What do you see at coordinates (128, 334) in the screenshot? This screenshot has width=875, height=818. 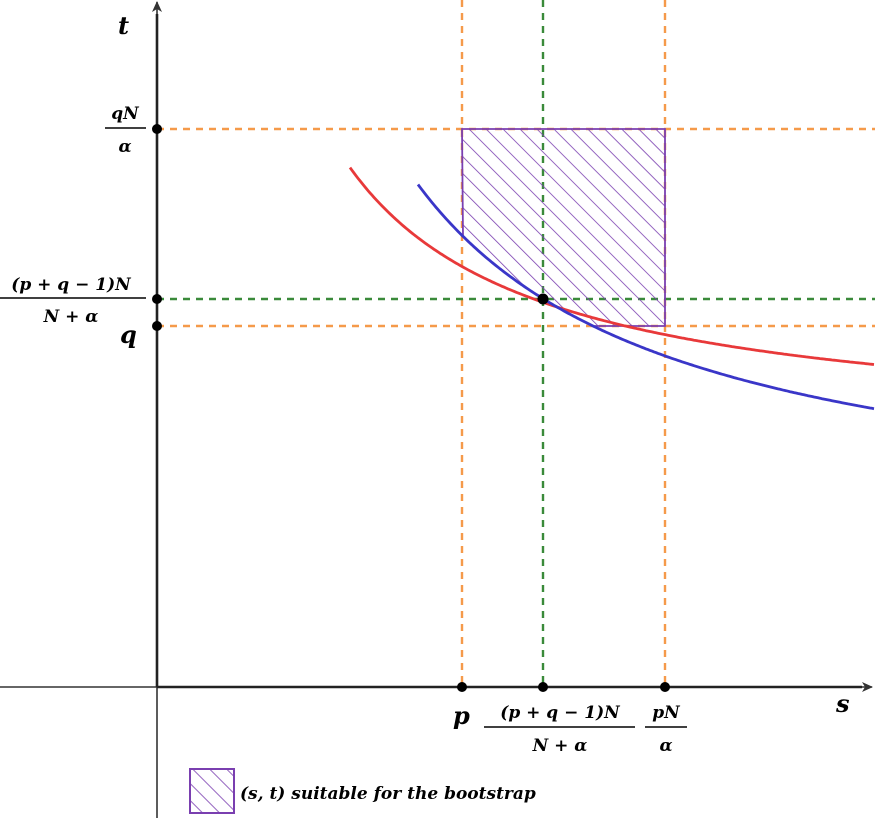 I see `y-tick-q: q` at bounding box center [128, 334].